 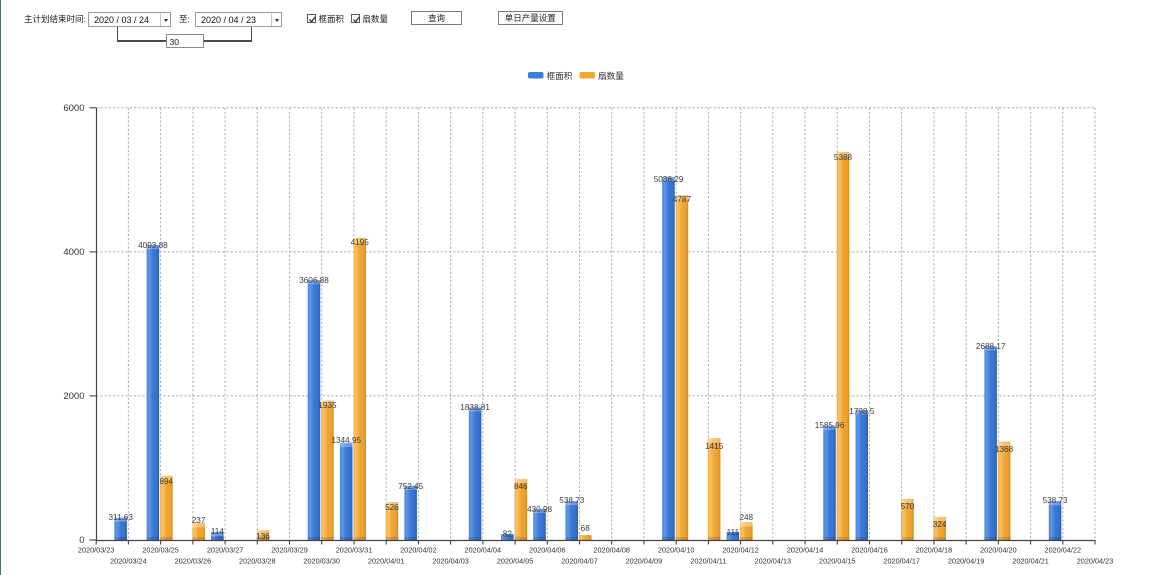 I want to click on svg-text: 2020/04/06, so click(x=547, y=550).